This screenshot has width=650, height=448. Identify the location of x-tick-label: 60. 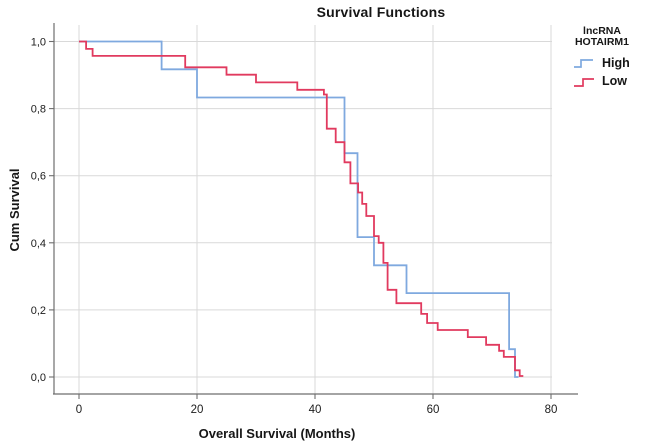
(433, 410).